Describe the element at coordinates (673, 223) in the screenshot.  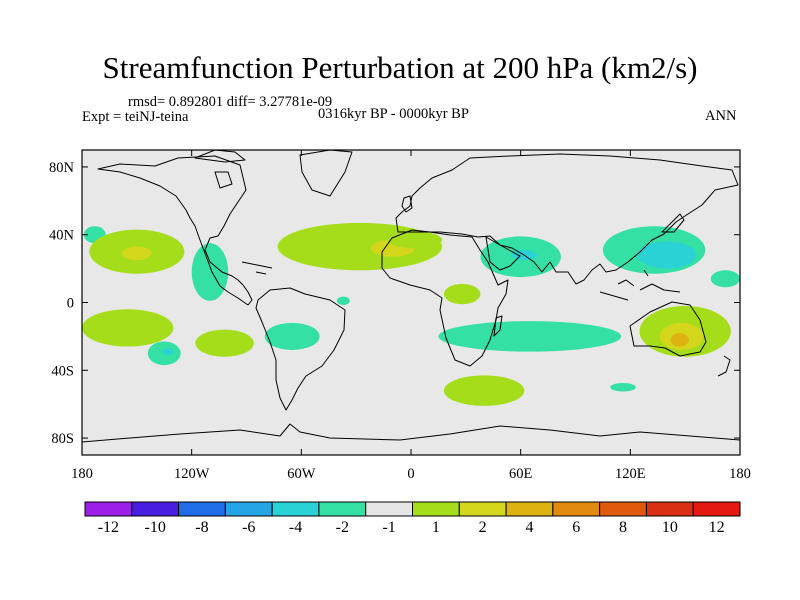
I see `coast-japan` at that location.